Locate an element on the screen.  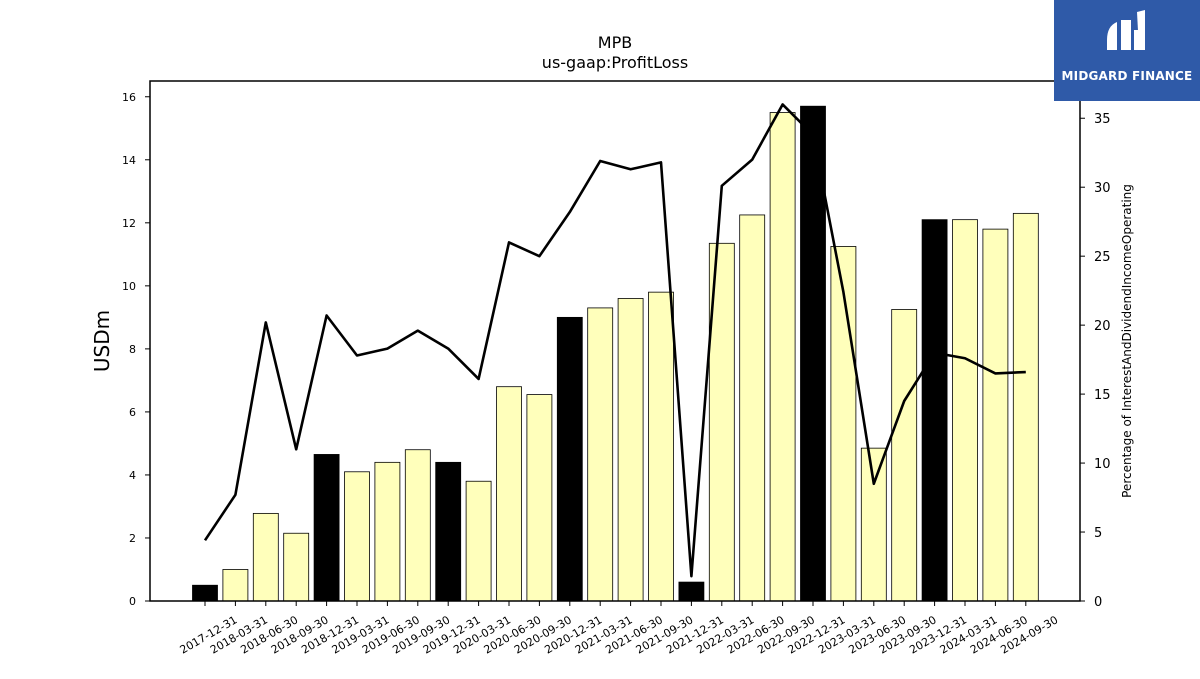
y2-tick-label: 5 is located at coordinates (1098, 533).